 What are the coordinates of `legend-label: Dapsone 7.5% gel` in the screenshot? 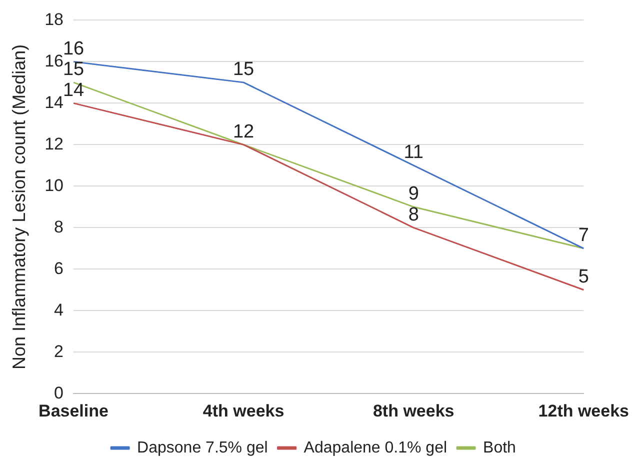 It's located at (202, 447).